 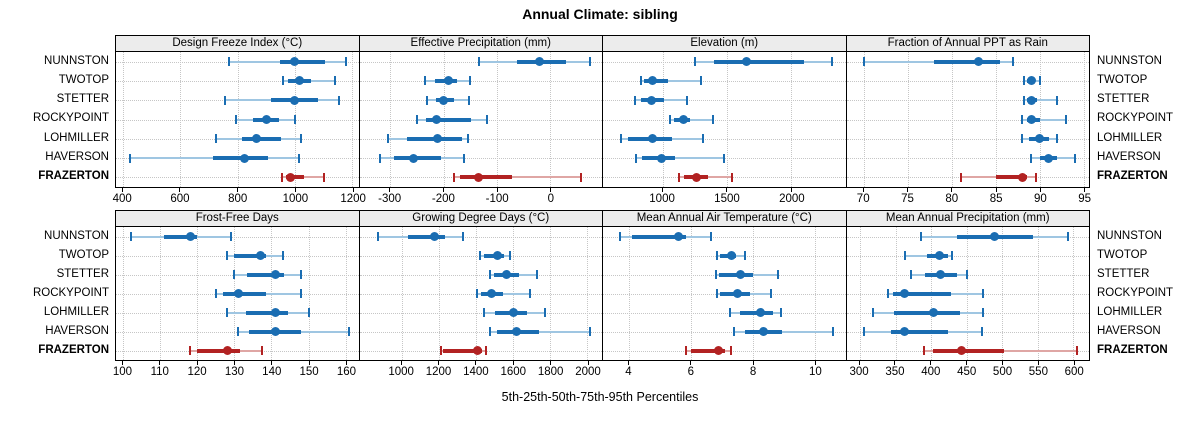 What do you see at coordinates (922, 293) in the screenshot?
I see `iqr-line-rockypoint` at bounding box center [922, 293].